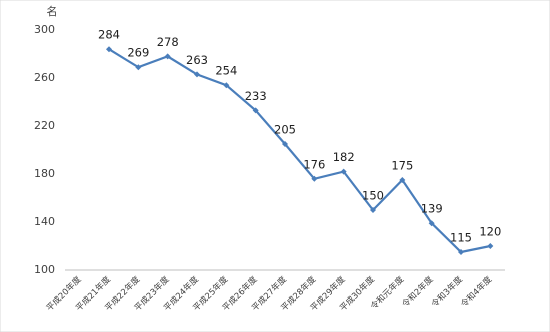  I want to click on data-label: 254, so click(226, 71).